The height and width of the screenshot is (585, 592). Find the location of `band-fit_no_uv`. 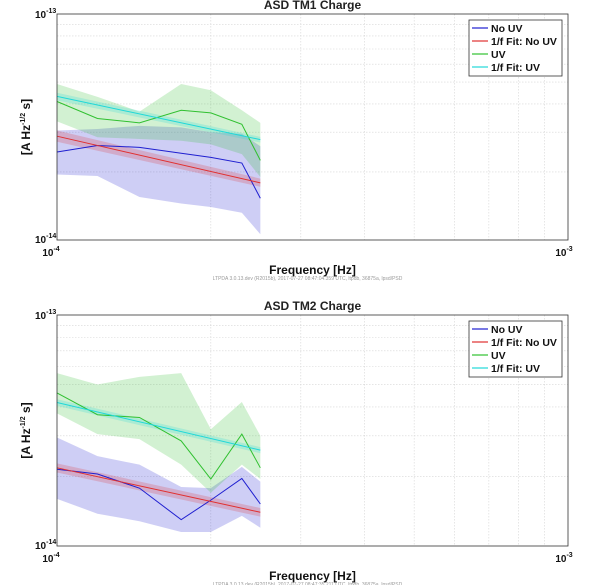

band-fit_no_uv is located at coordinates (159, 158).